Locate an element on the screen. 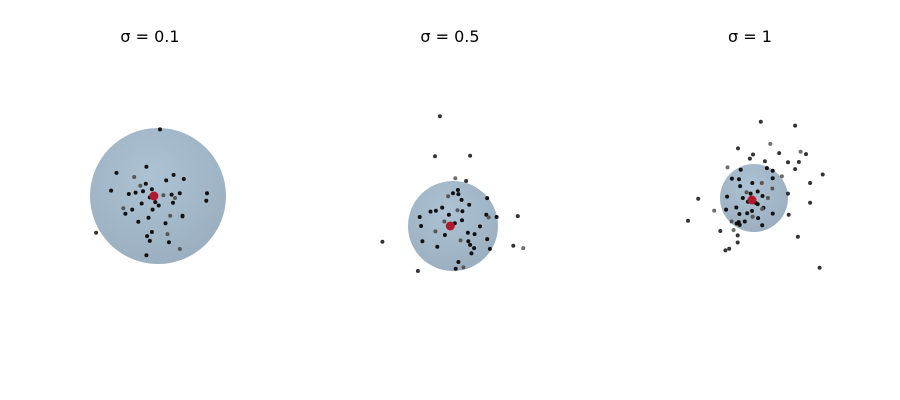 This screenshot has width=900, height=400. panel-sigma-1: σ = 1 is located at coordinates (755, 148).